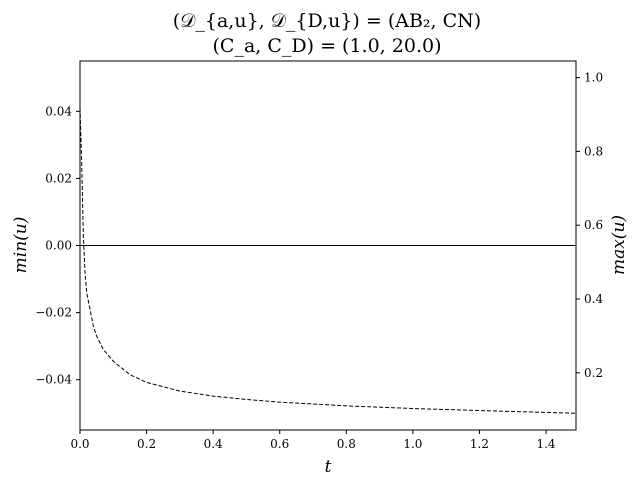 The height and width of the screenshot is (490, 638). Describe the element at coordinates (313, 440) in the screenshot. I see `x-axis: 0.0 0.2 0.4 0.6 0.8 1.0 1.2 1.4` at that location.